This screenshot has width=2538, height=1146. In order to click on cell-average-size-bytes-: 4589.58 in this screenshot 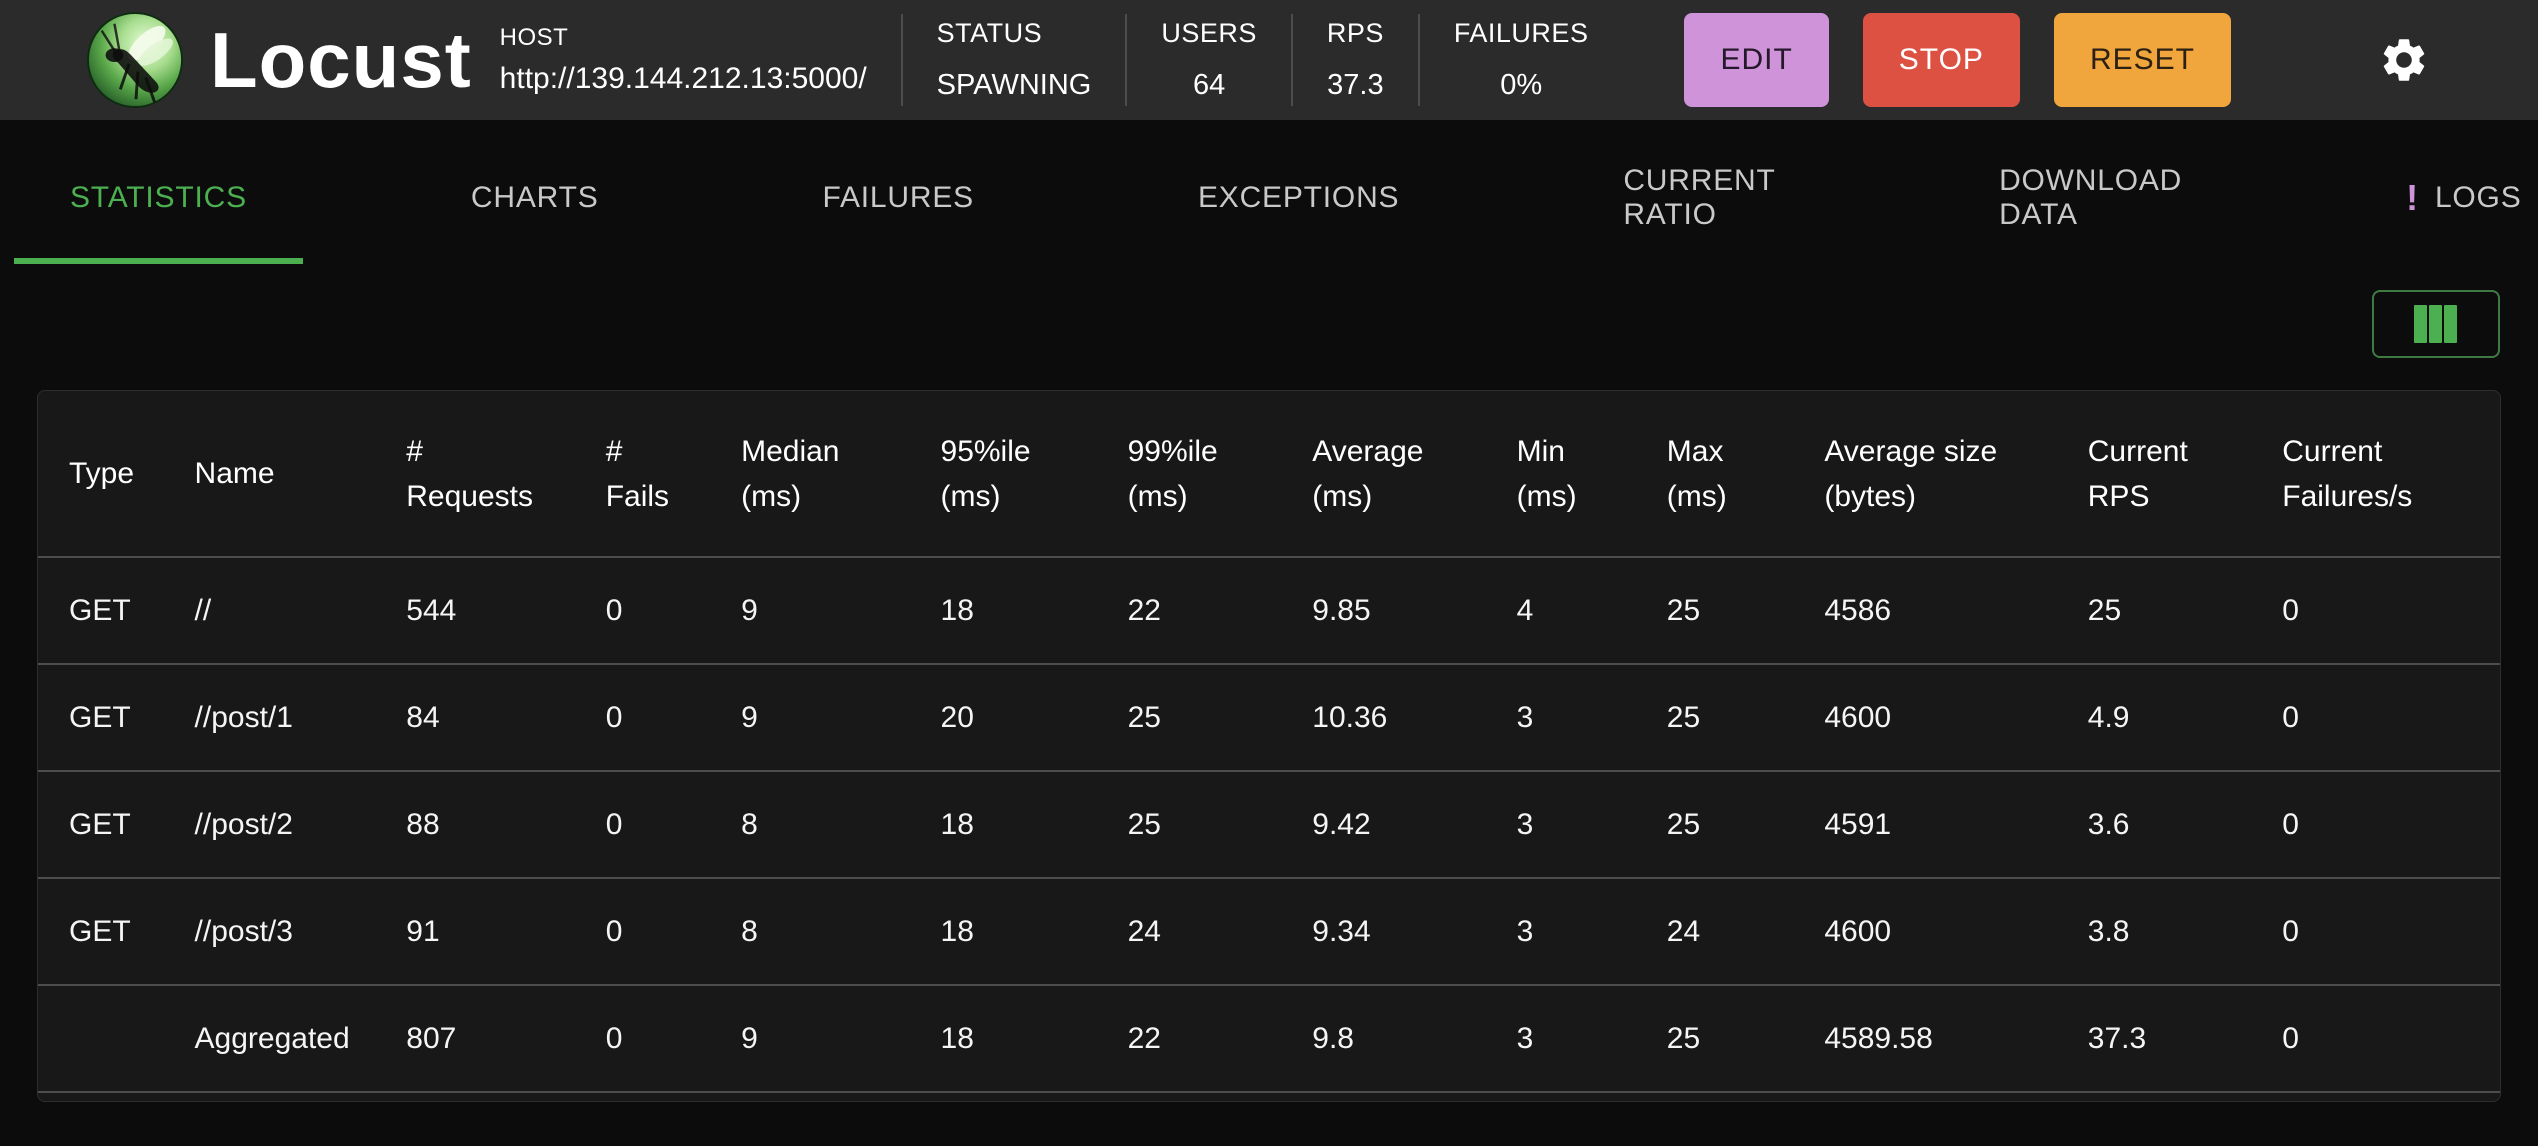, I will do `click(1878, 1038)`.